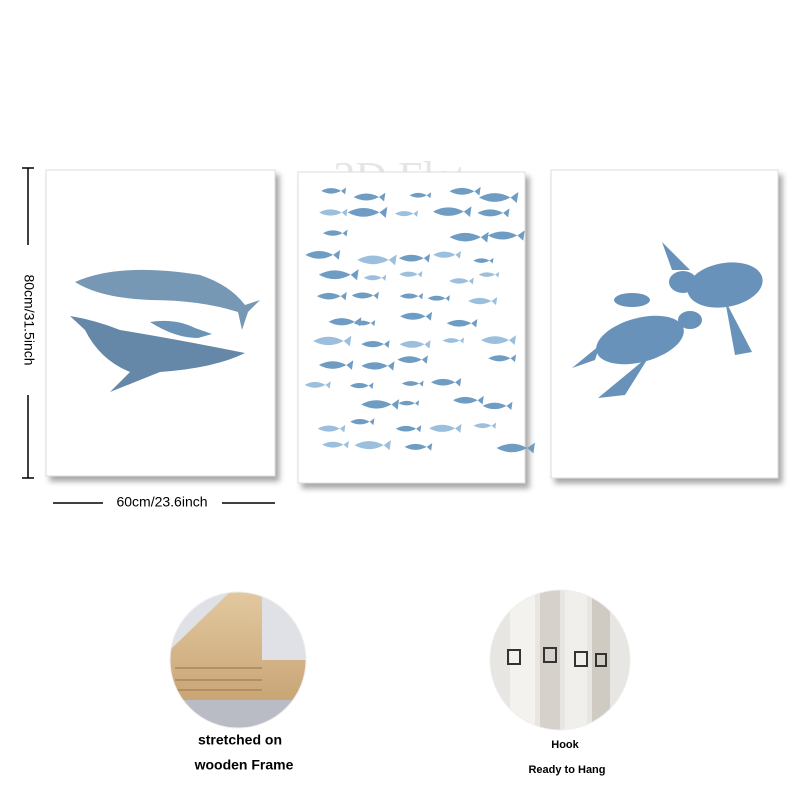 The width and height of the screenshot is (800, 800). Describe the element at coordinates (240, 740) in the screenshot. I see `feature-caption: stretched on` at that location.